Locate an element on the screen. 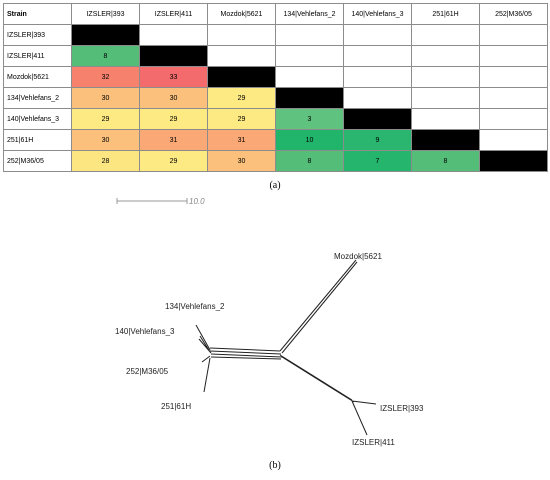 The image size is (550, 480). table-row: 251|61H 30 31 31 10 9 is located at coordinates (275, 140).